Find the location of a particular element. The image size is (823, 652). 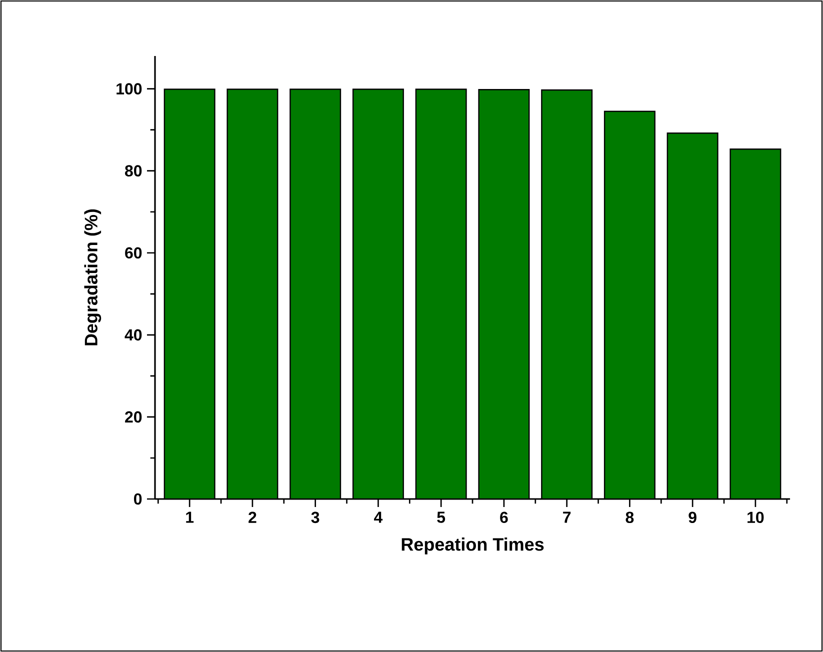

x-tick-label: 7 is located at coordinates (567, 517).